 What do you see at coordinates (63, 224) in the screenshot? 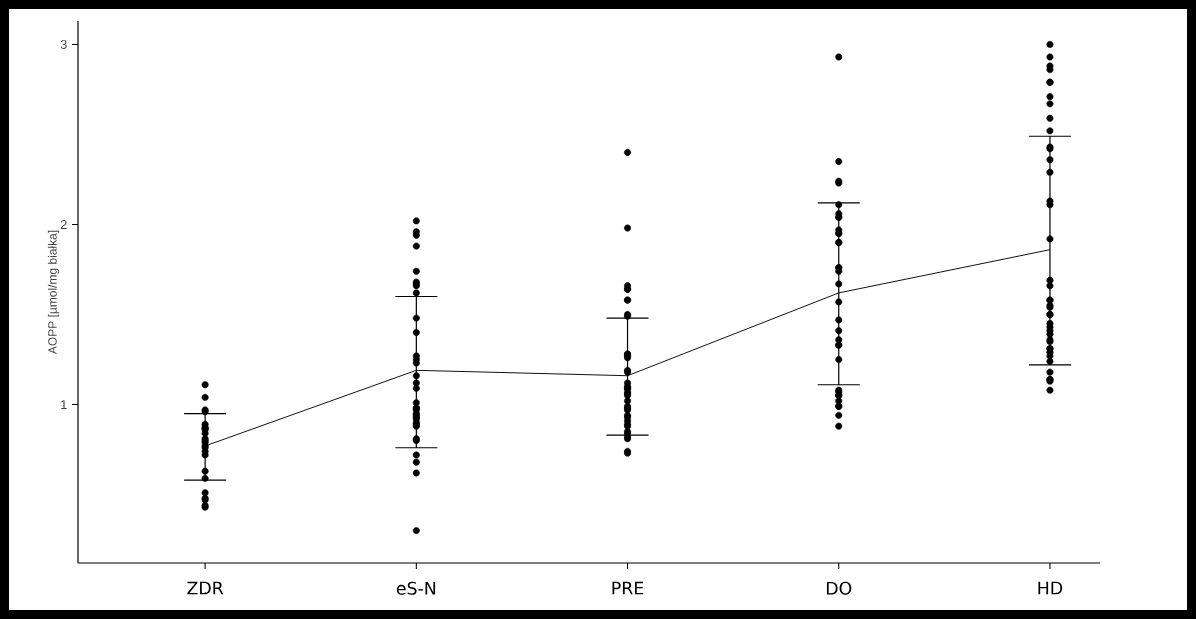
I see `y-tick-label: 2` at bounding box center [63, 224].